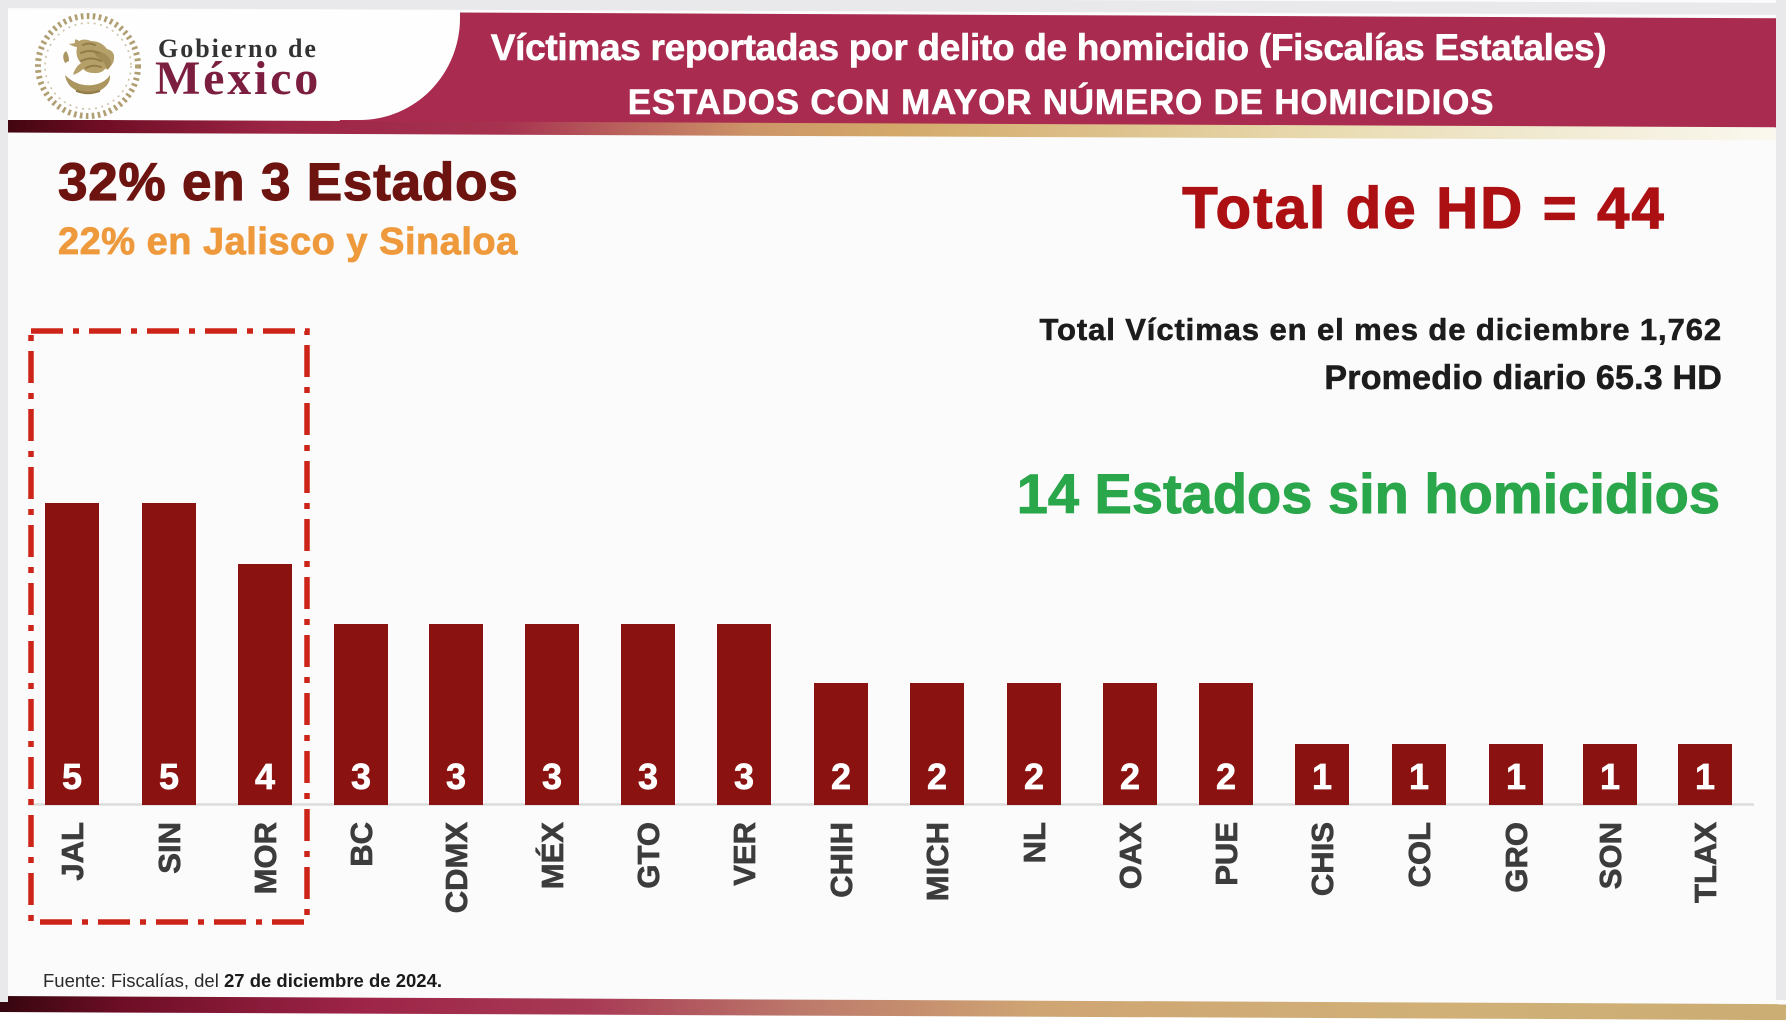 The height and width of the screenshot is (1020, 1786). I want to click on svg-text: CHIS, so click(1322, 859).